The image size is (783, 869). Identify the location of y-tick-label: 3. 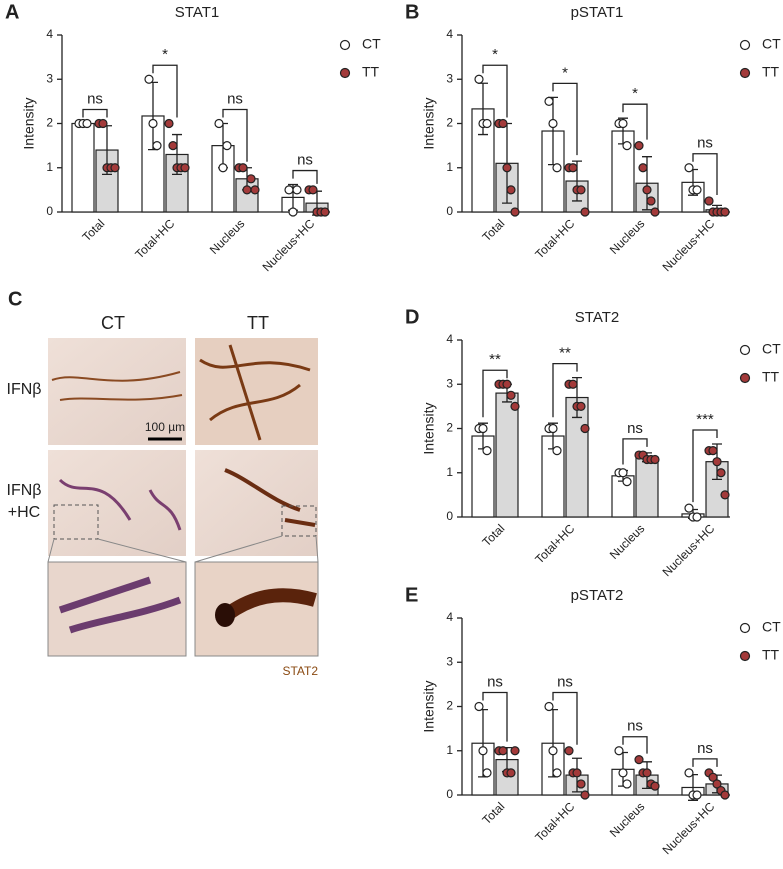
(49, 78).